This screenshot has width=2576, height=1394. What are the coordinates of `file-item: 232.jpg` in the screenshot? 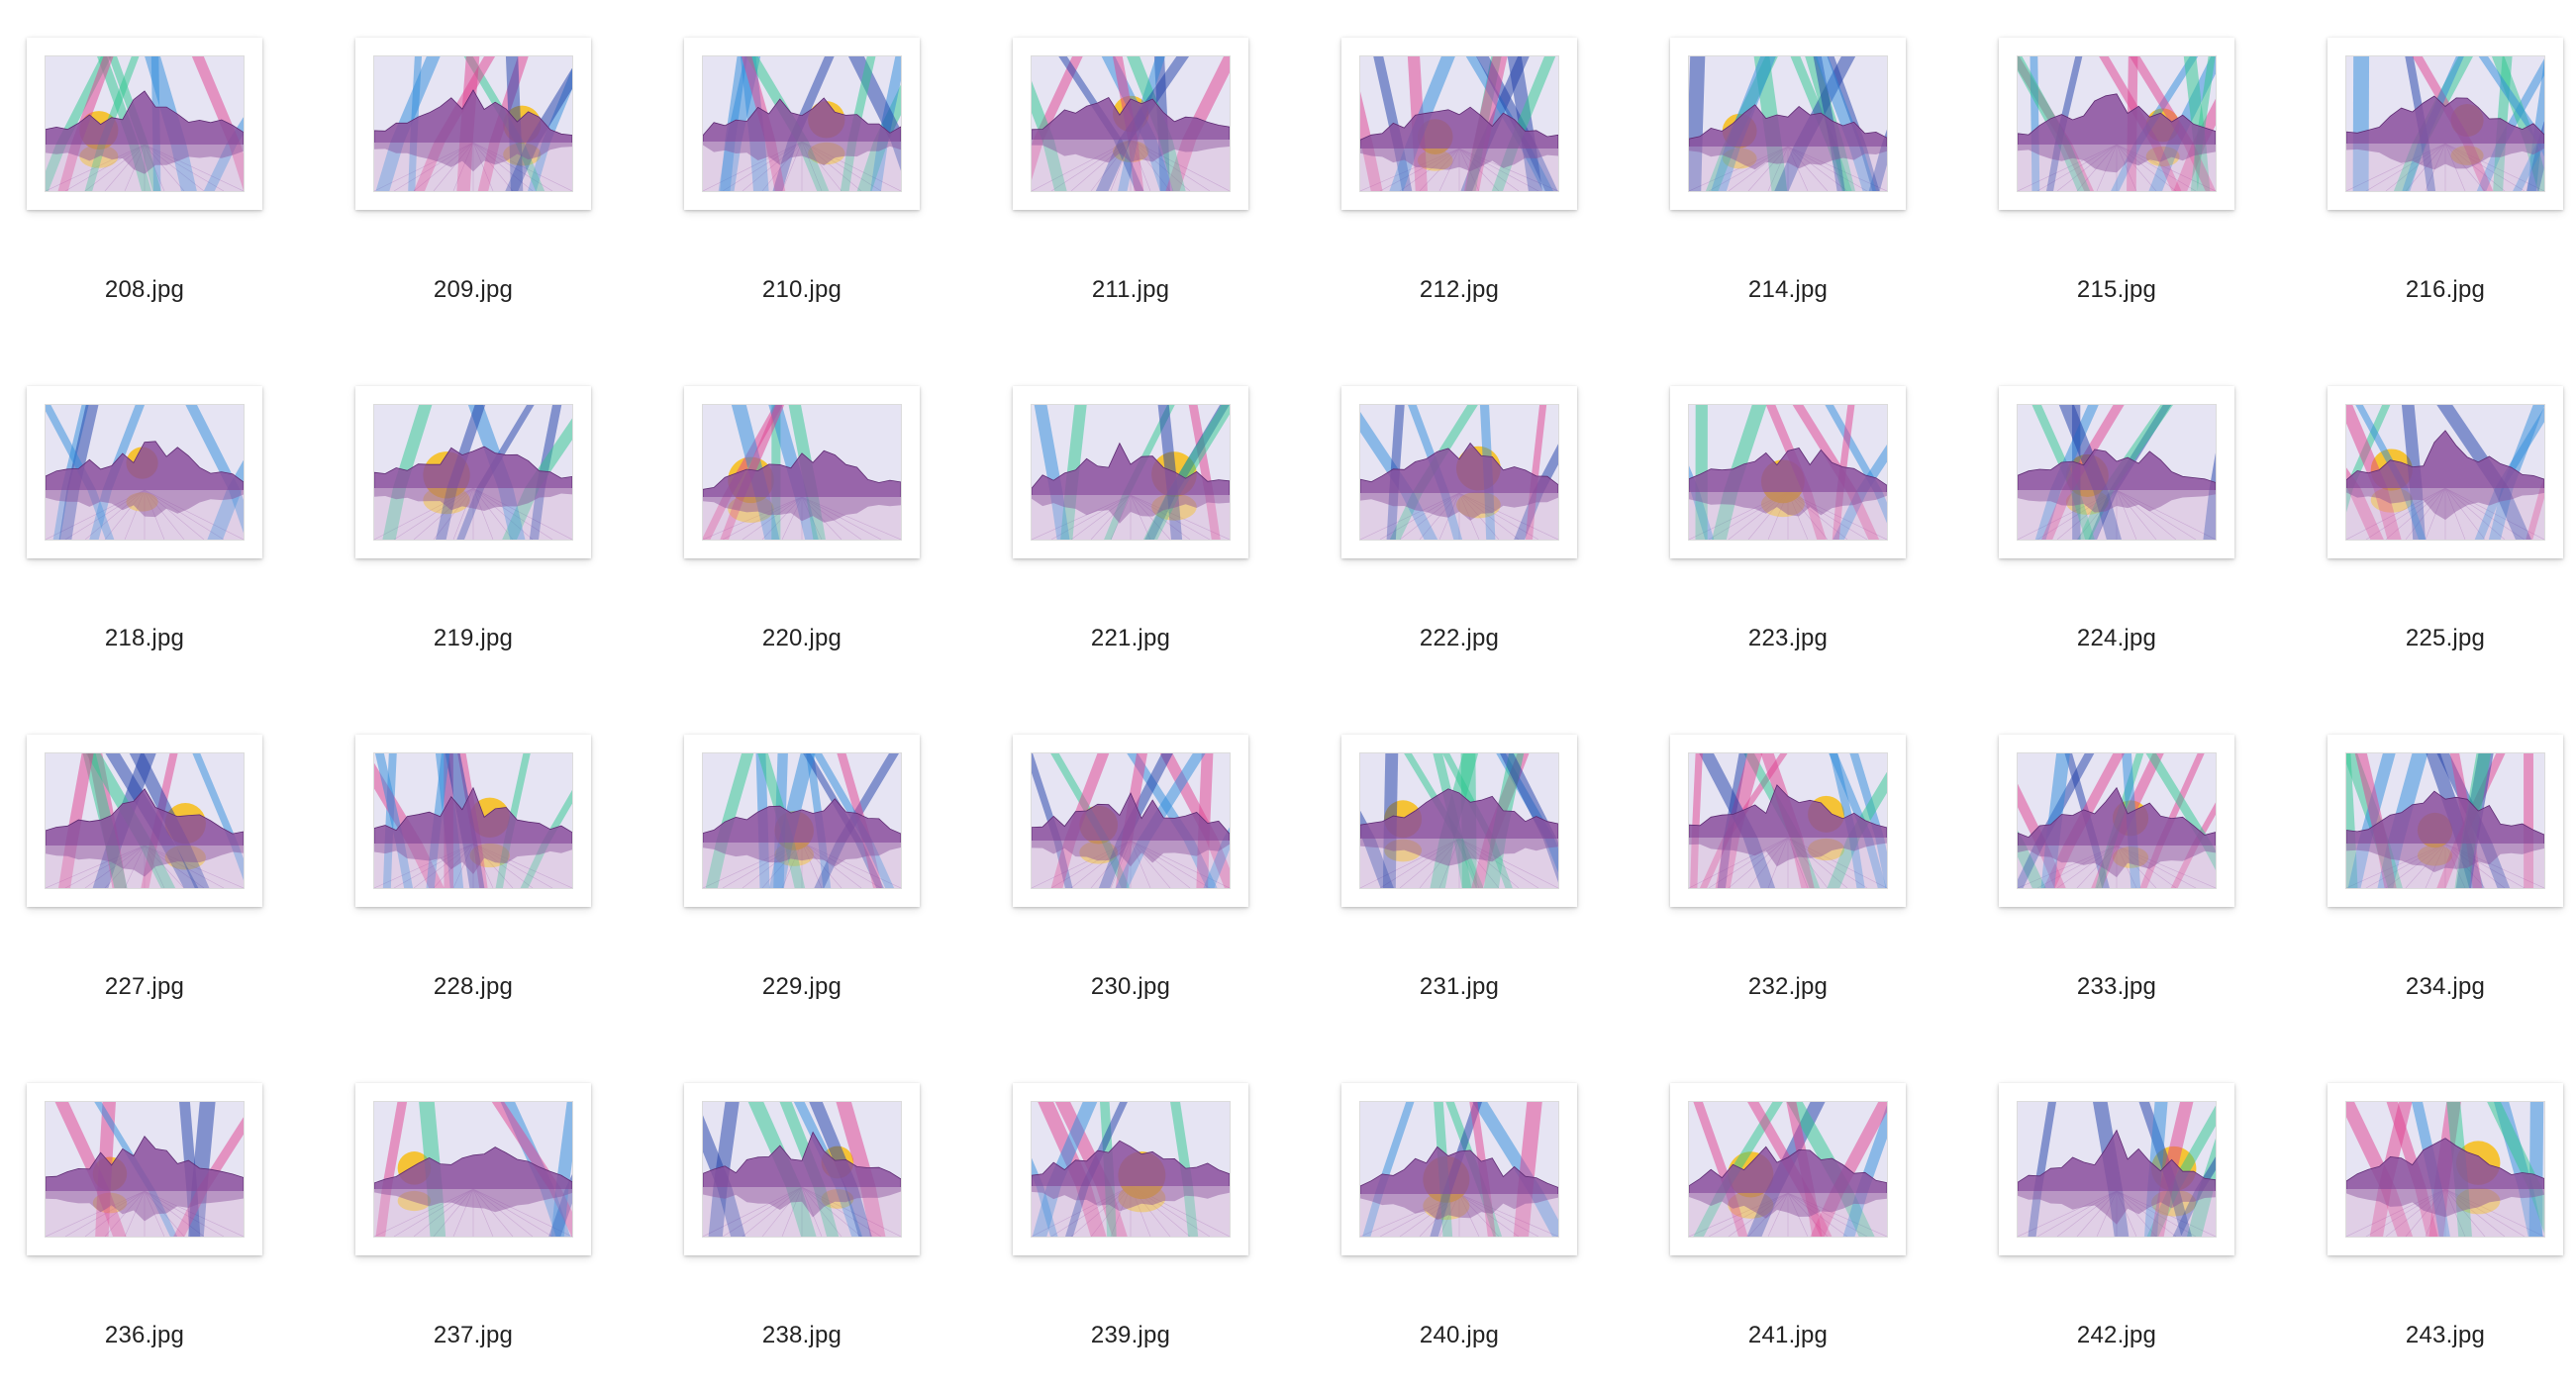 It's located at (1808, 871).